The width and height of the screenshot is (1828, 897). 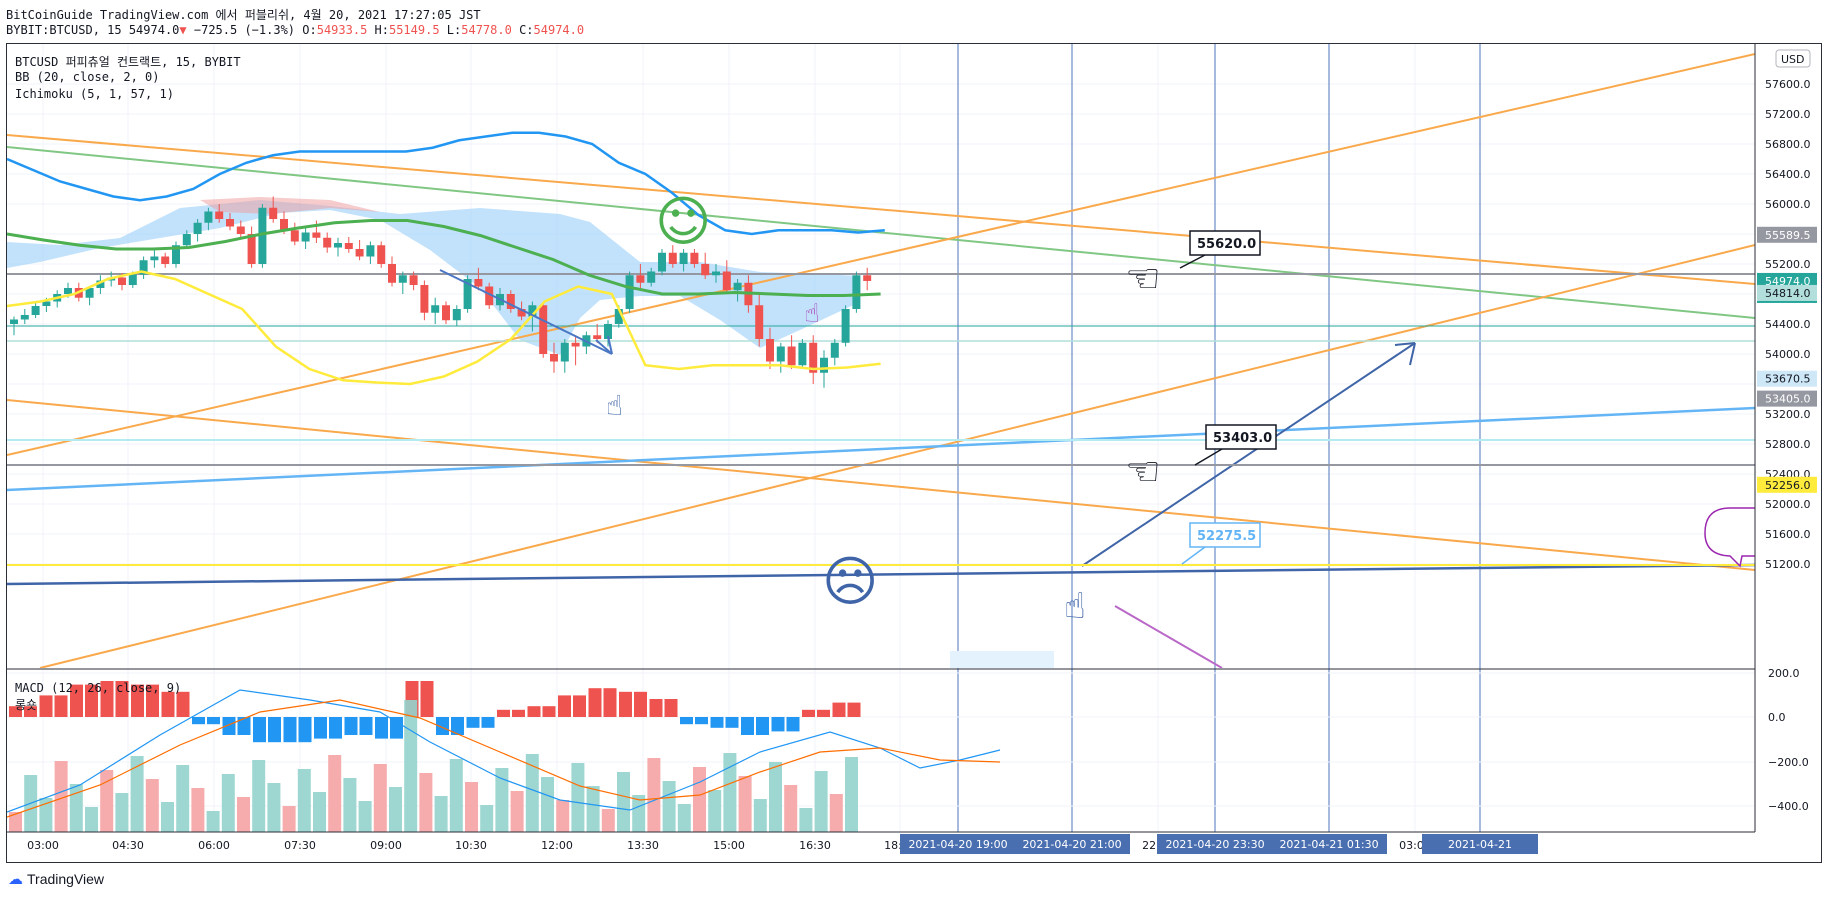 I want to click on bollinger-bands, so click(x=446, y=258).